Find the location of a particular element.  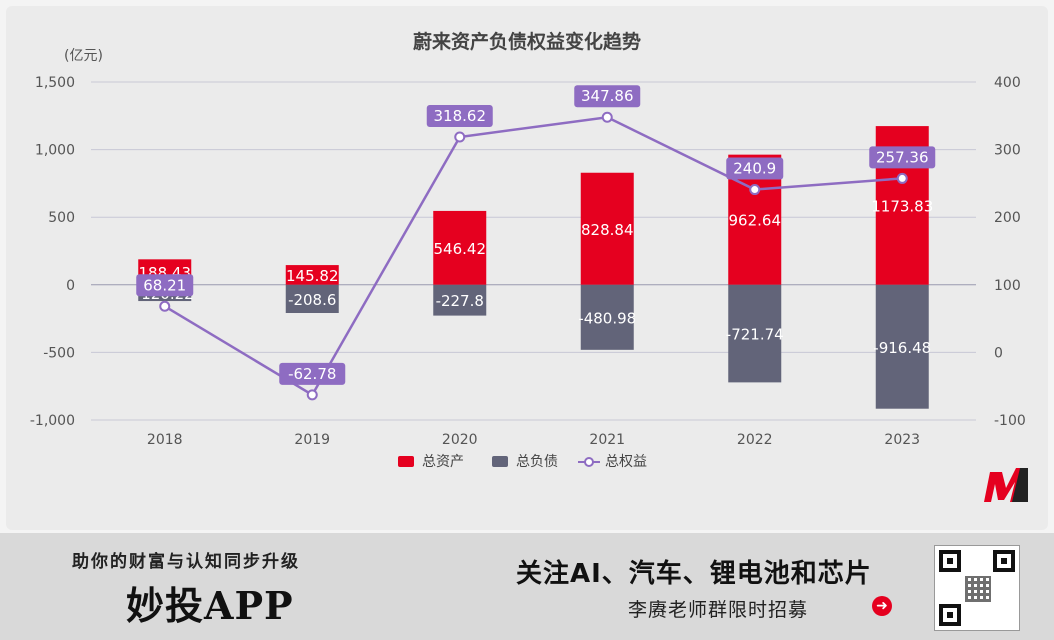

brand-logo-accent is located at coordinates (1020, 485).